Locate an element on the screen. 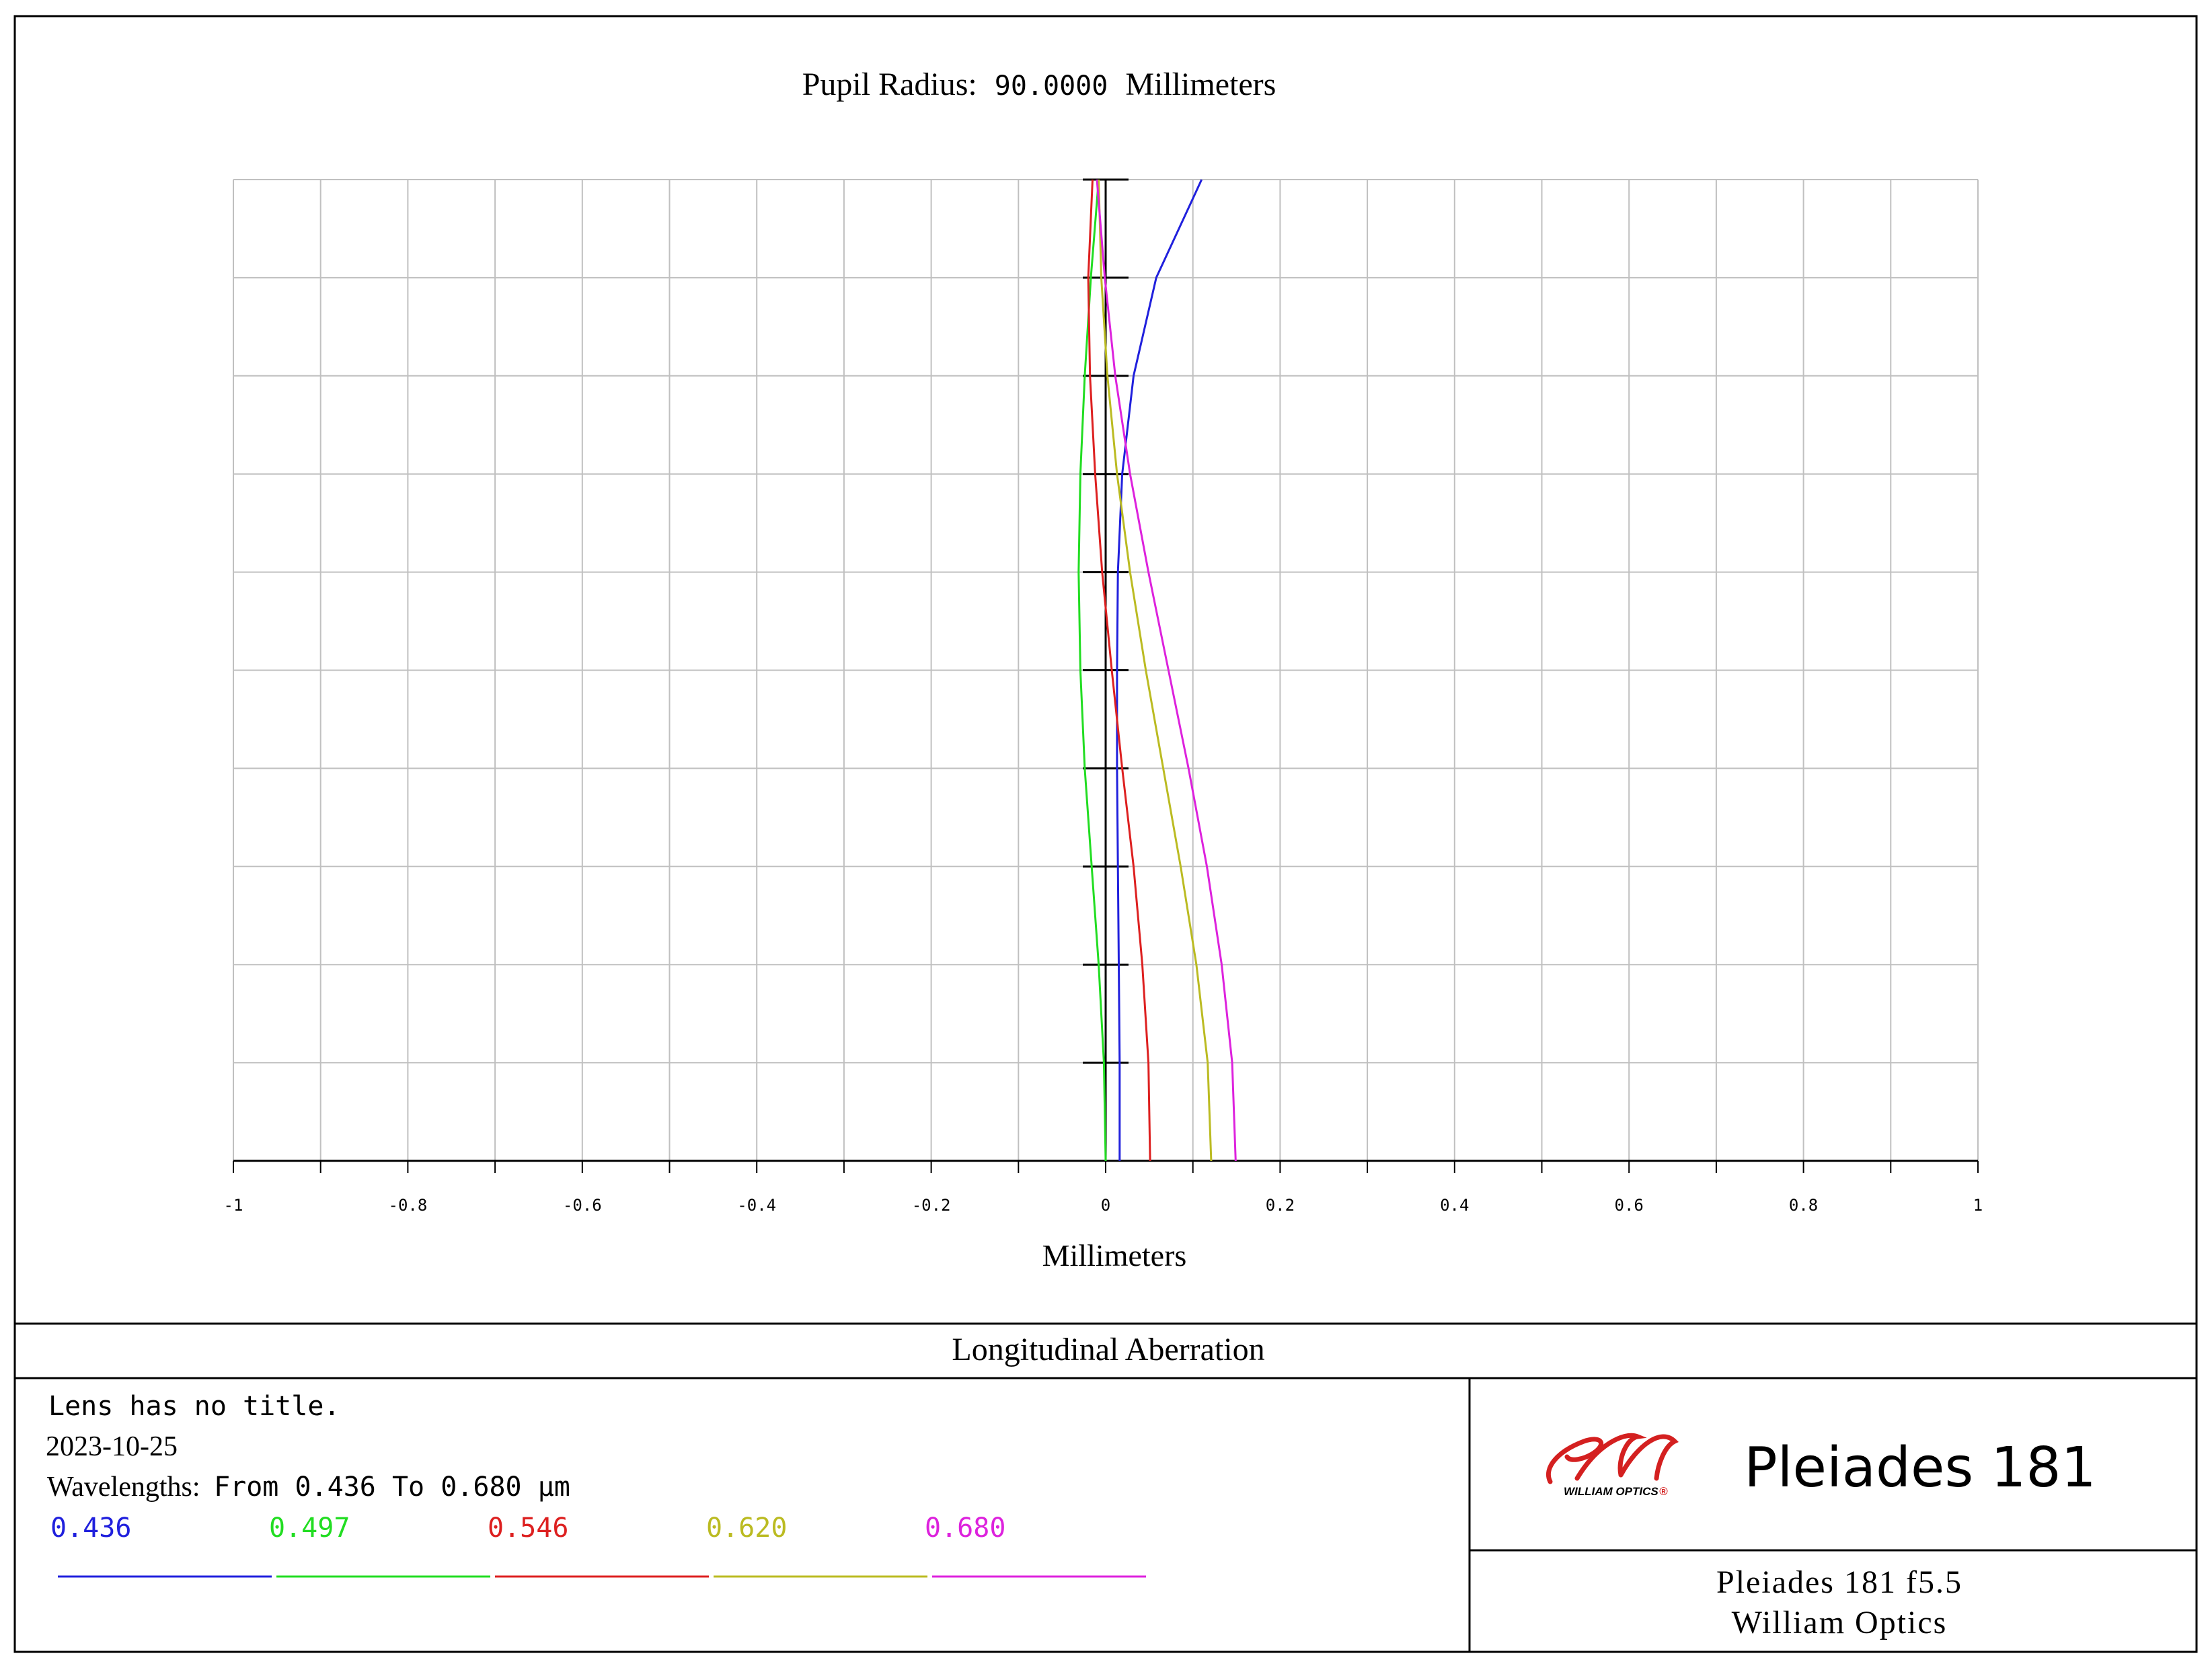 This screenshot has width=2212, height=1668. design-name: Pleiades 181 f5.5 is located at coordinates (1839, 1582).